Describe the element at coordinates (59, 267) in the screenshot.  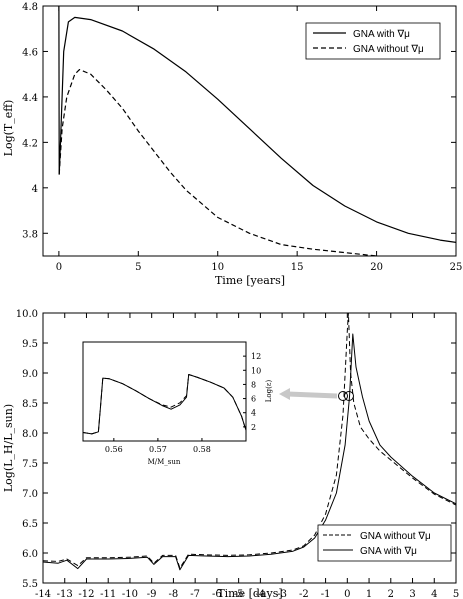
I see `top-xtick-label: 0` at that location.